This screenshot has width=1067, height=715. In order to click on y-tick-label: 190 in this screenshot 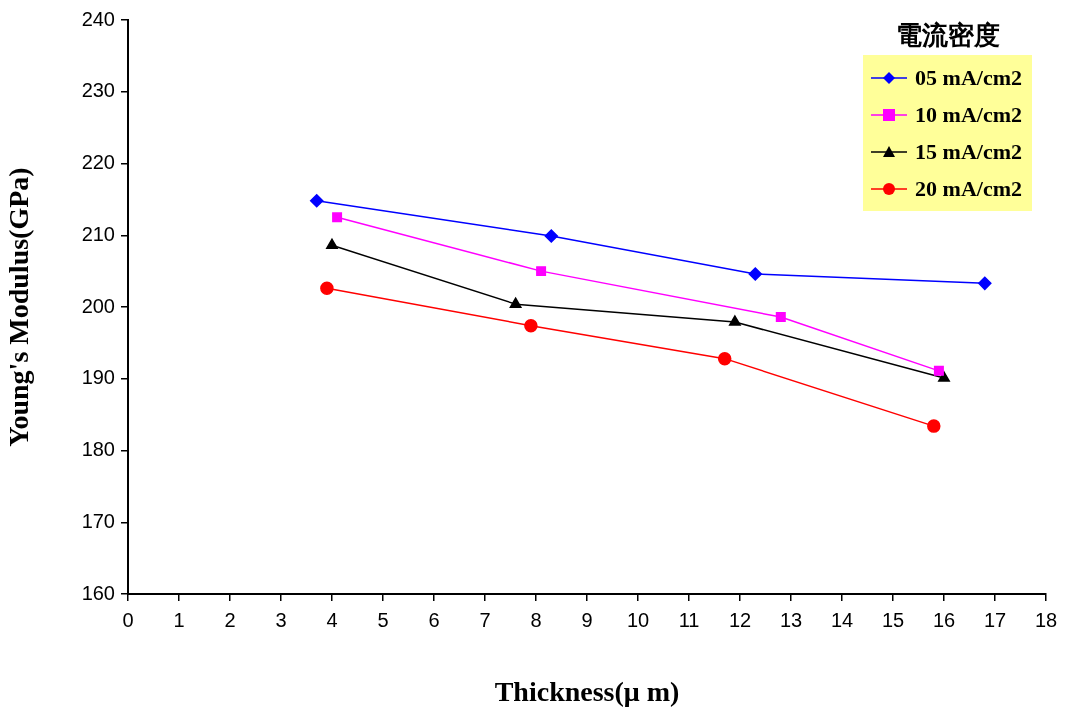, I will do `click(98, 377)`.